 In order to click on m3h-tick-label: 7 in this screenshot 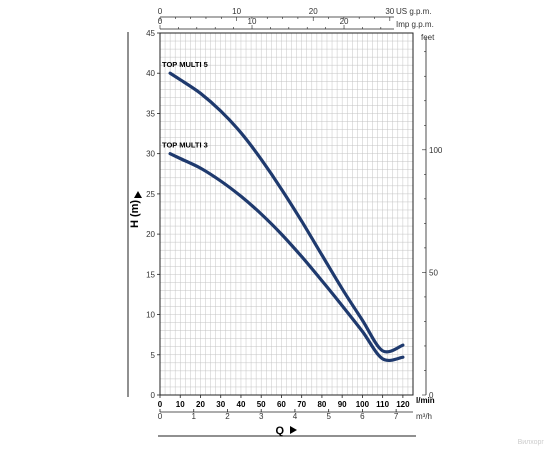, I will do `click(396, 416)`.